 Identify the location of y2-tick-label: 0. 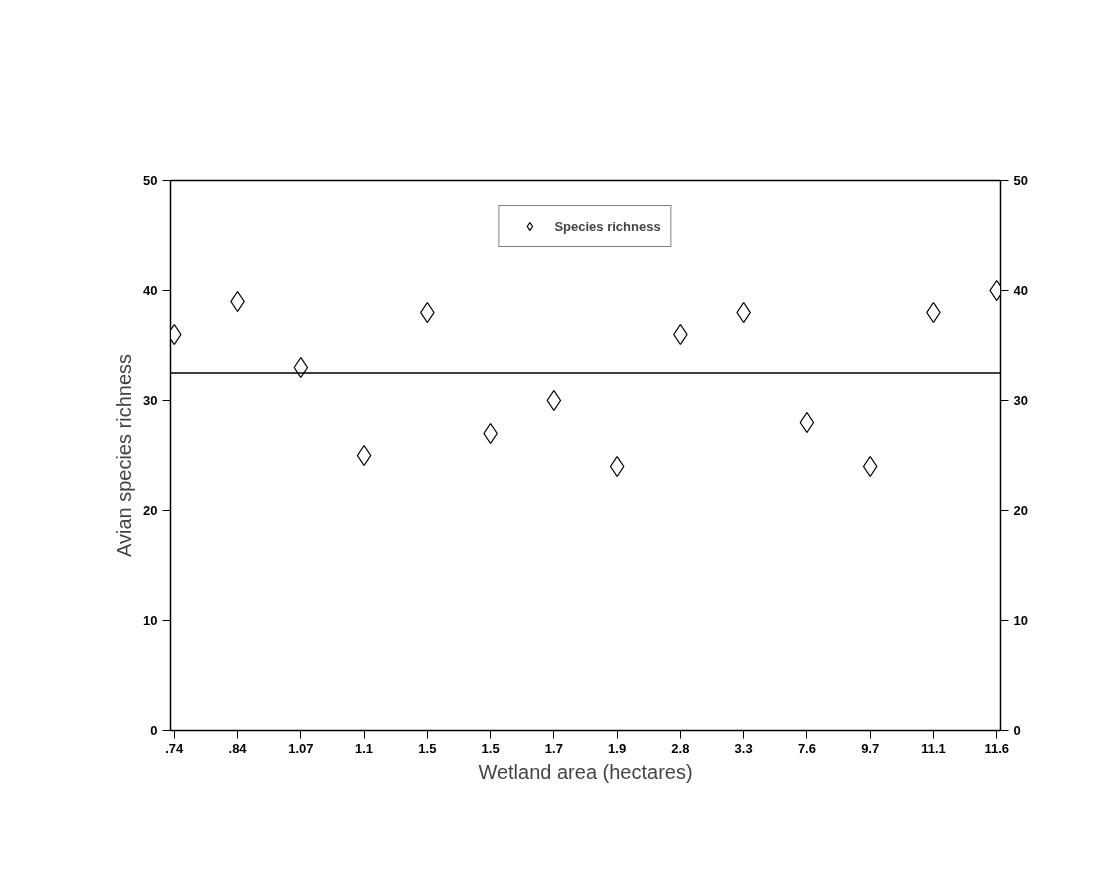
(1017, 730).